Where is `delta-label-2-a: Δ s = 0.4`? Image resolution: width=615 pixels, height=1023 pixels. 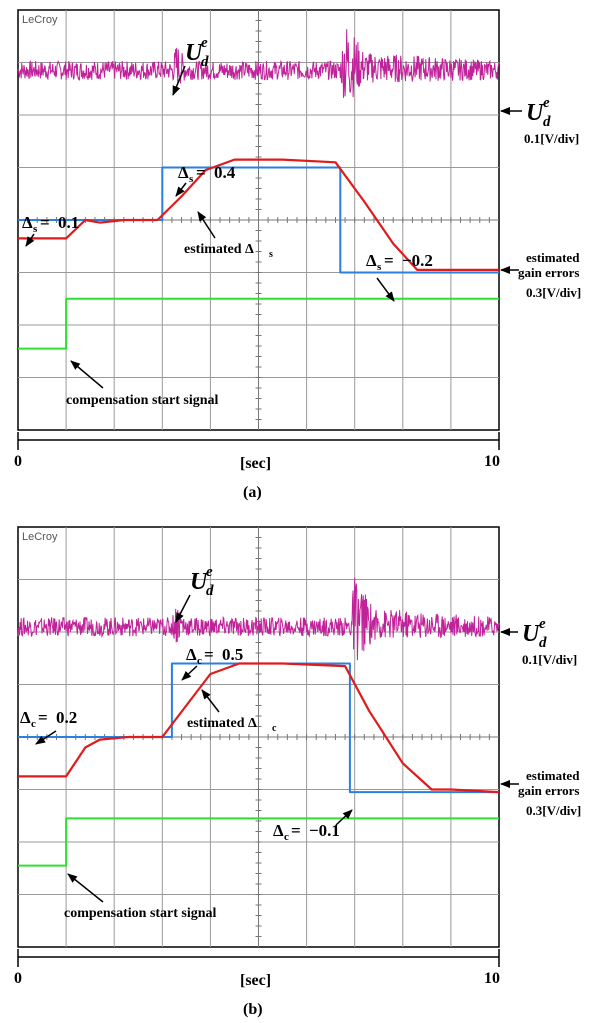 delta-label-2-a: Δ s = 0.4 is located at coordinates (207, 174).